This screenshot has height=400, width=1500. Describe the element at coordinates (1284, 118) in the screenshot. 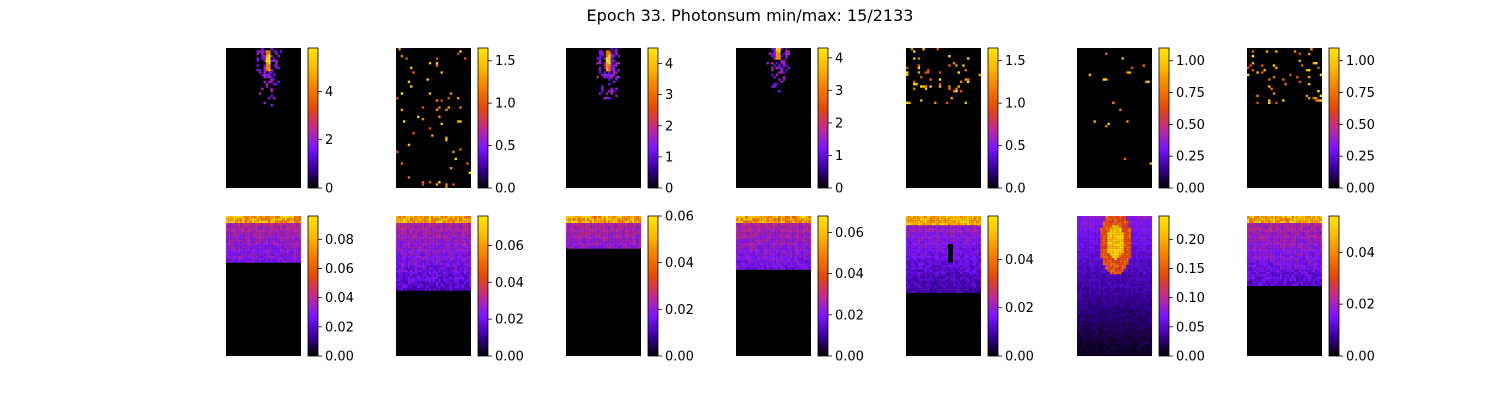

I see `heatmap-background` at that location.